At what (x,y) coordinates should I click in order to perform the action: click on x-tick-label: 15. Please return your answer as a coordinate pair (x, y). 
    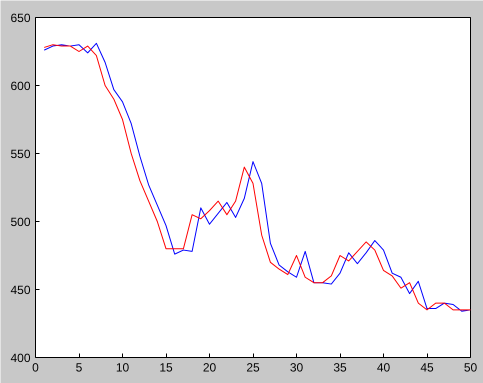
    Looking at the image, I should click on (166, 367).